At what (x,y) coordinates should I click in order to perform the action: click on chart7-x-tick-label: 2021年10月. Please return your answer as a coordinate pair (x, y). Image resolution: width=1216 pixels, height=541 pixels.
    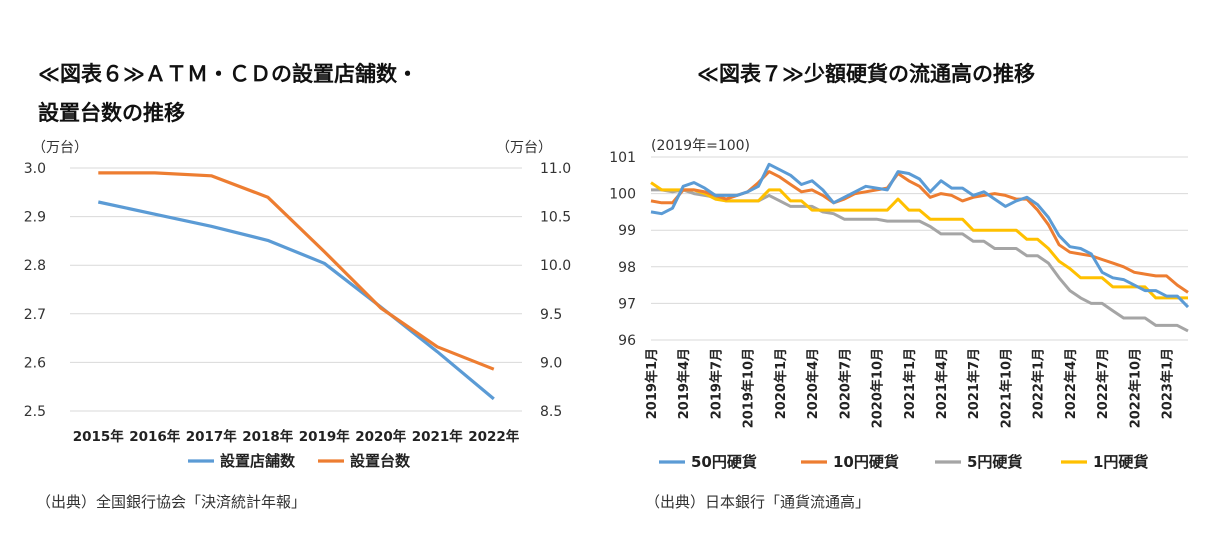
    Looking at the image, I should click on (1006, 388).